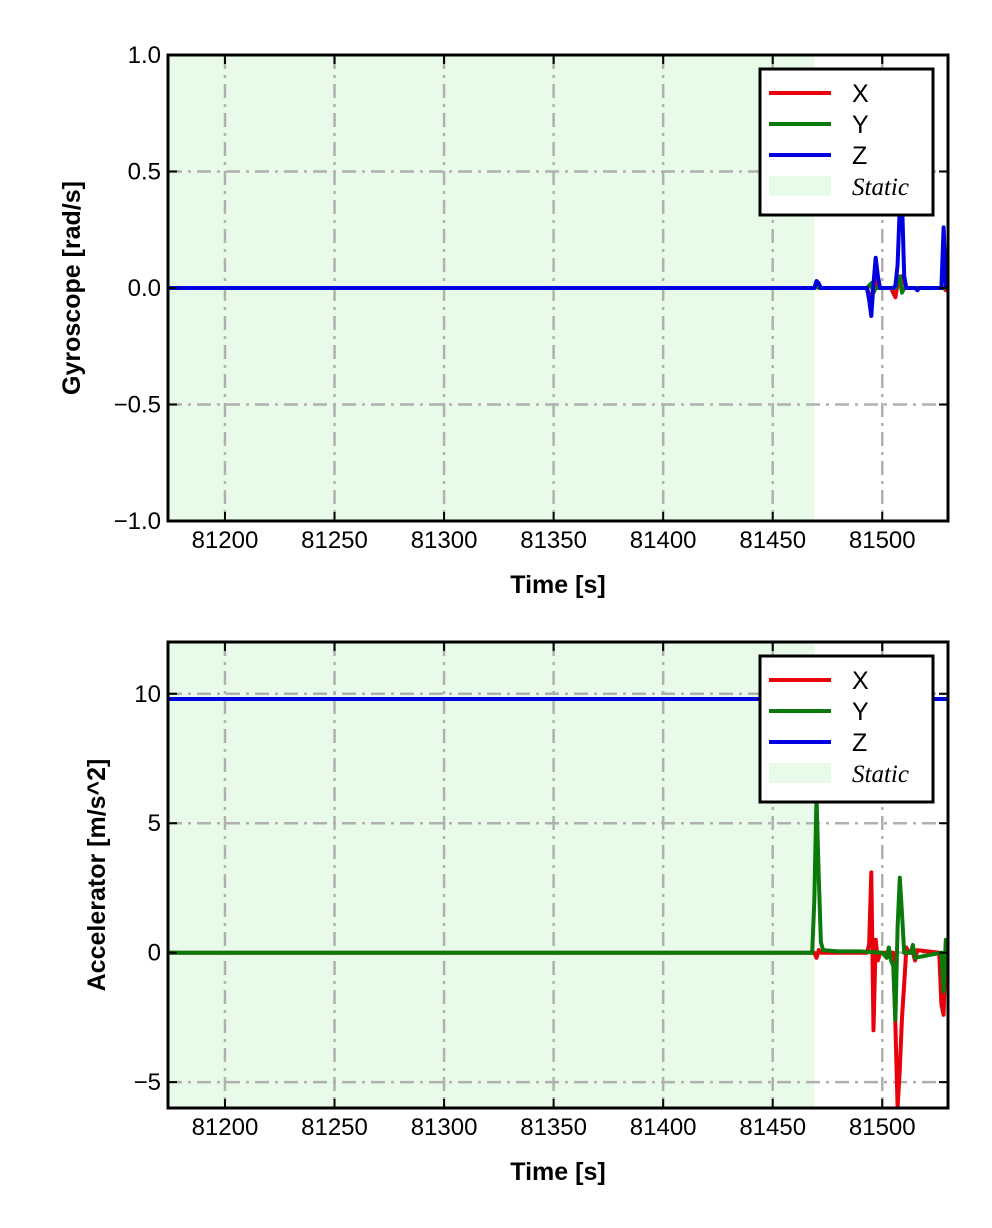 The width and height of the screenshot is (992, 1228). Describe the element at coordinates (137, 405) in the screenshot. I see `y-tick-label: −0.5` at that location.